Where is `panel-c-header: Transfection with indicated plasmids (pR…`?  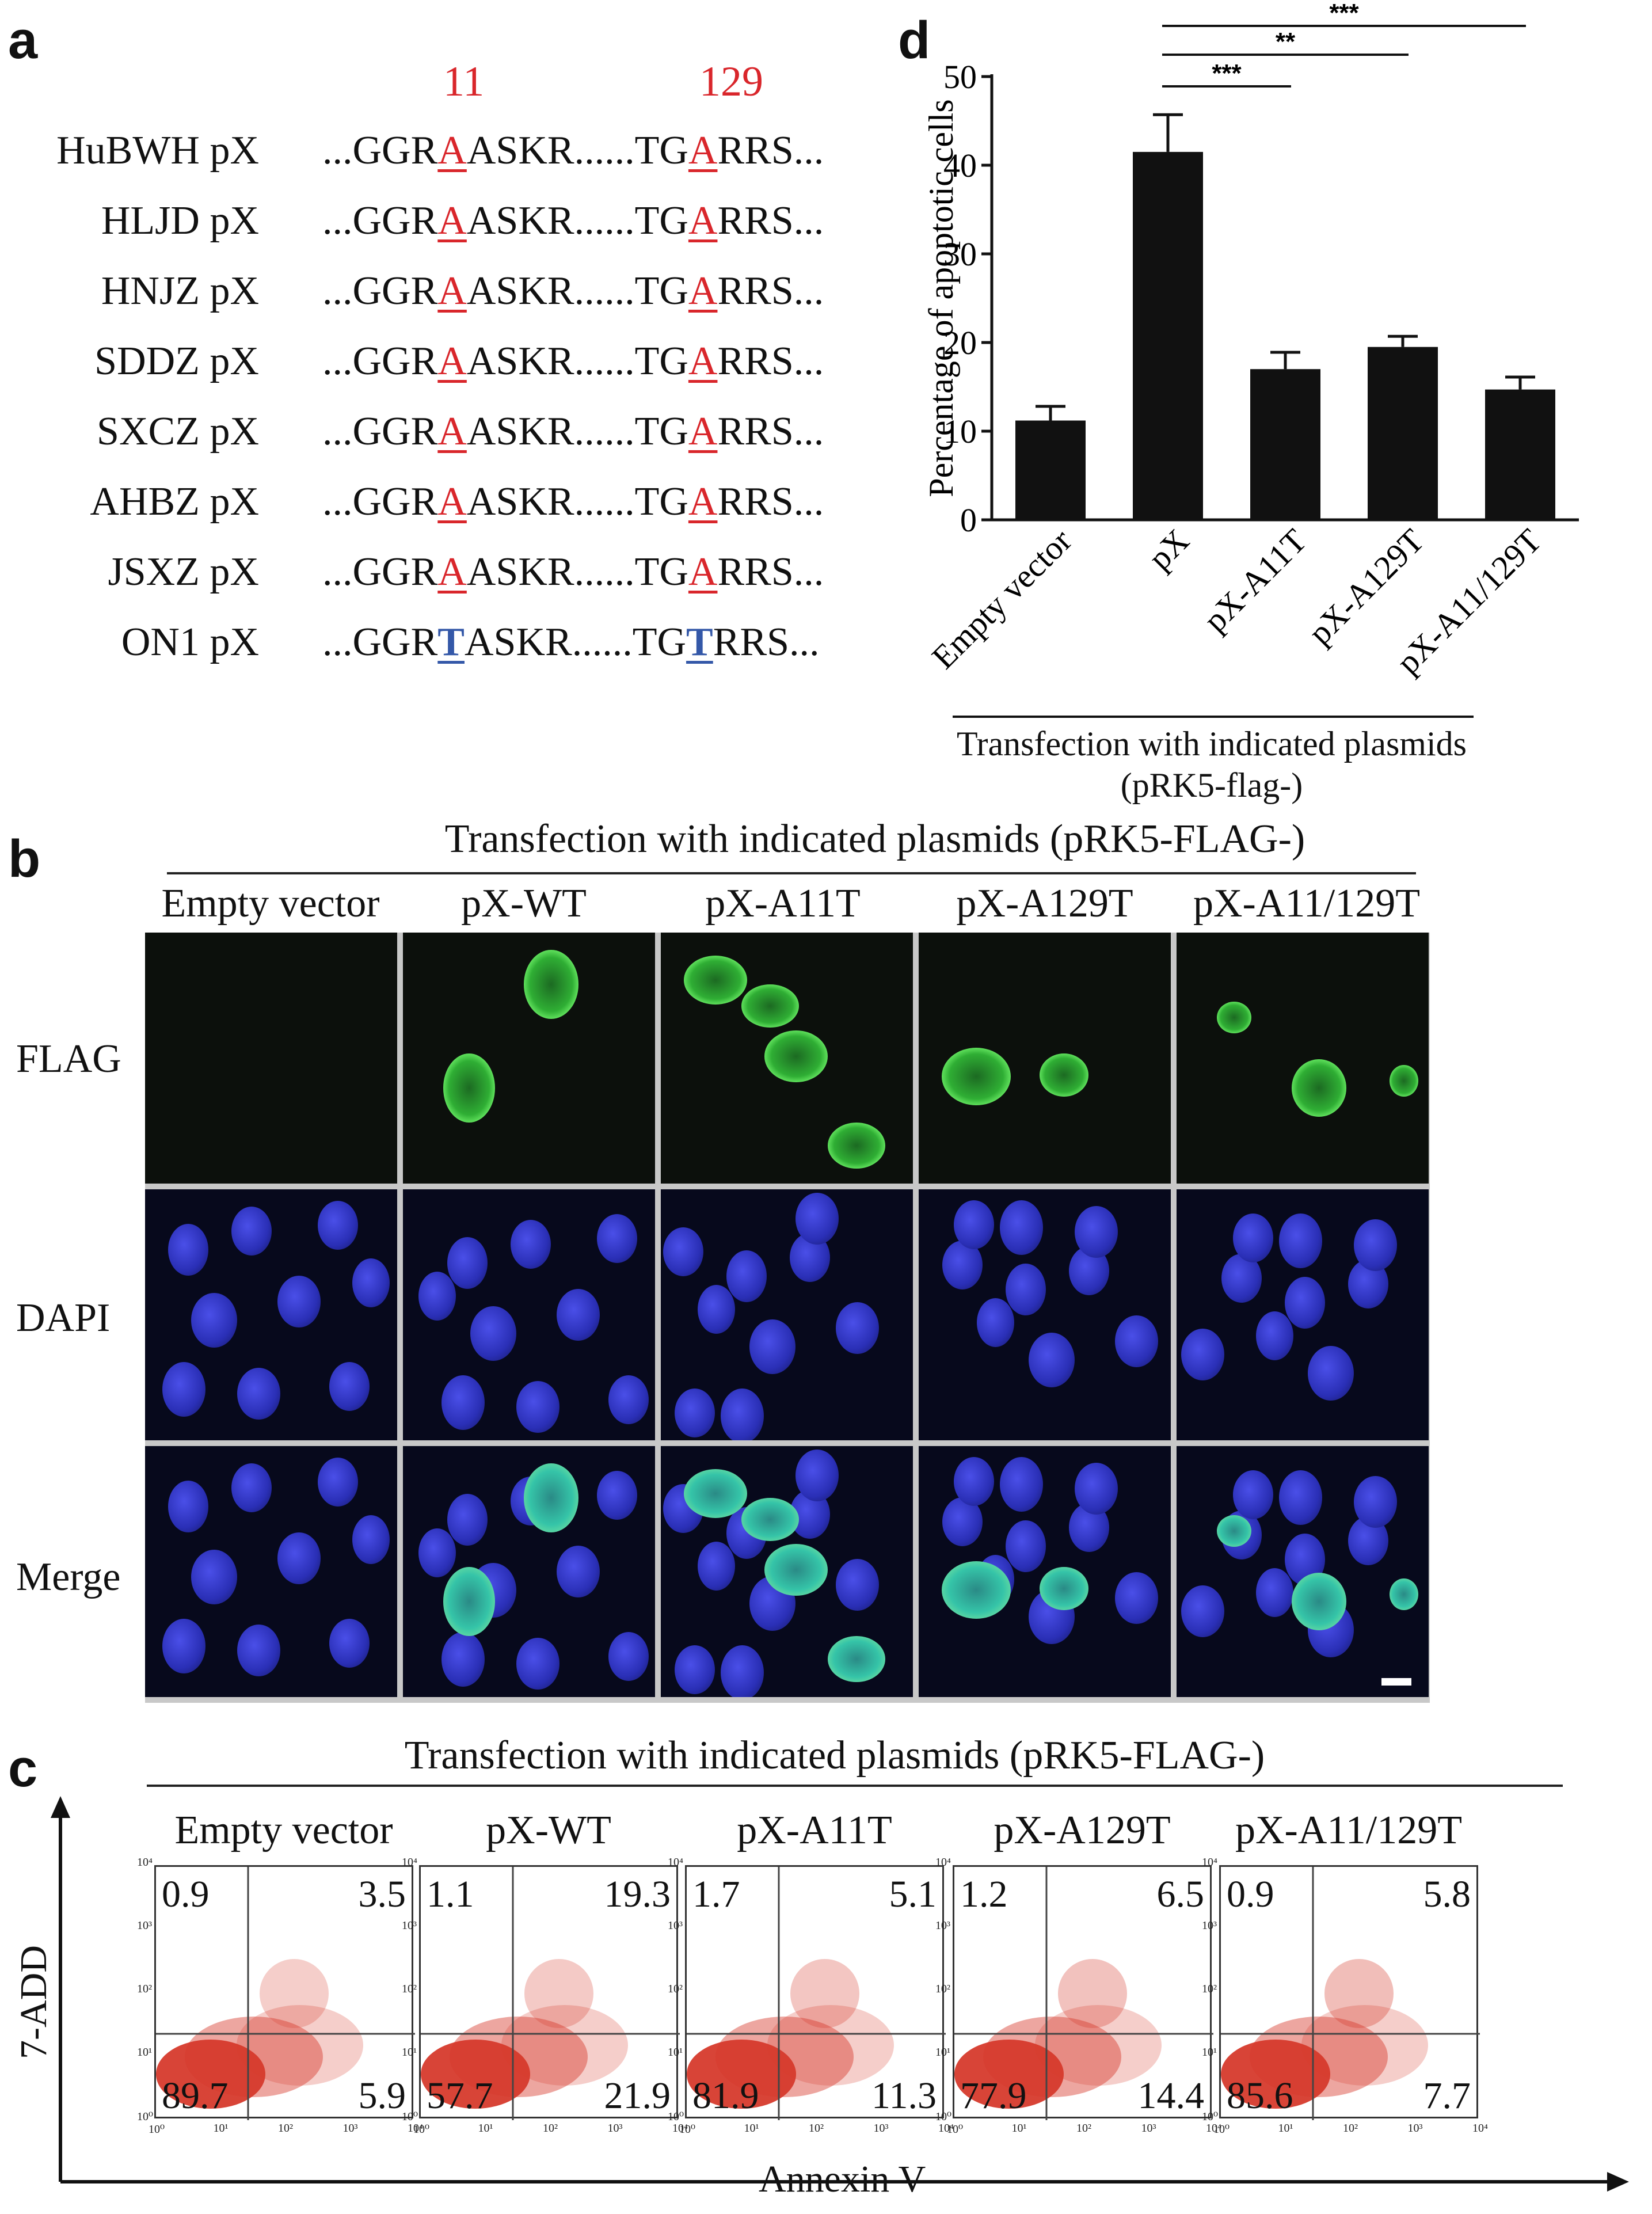
panel-c-header: Transfection with indicated plasmids (pR… is located at coordinates (834, 1755).